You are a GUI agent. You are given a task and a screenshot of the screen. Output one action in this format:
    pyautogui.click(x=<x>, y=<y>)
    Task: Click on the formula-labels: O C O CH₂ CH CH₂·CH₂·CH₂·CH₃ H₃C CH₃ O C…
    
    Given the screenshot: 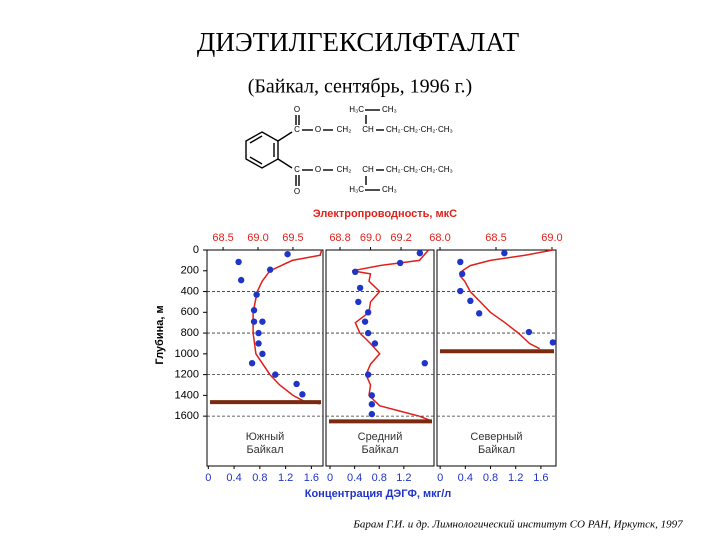 What is the action you would take?
    pyautogui.click(x=373, y=150)
    